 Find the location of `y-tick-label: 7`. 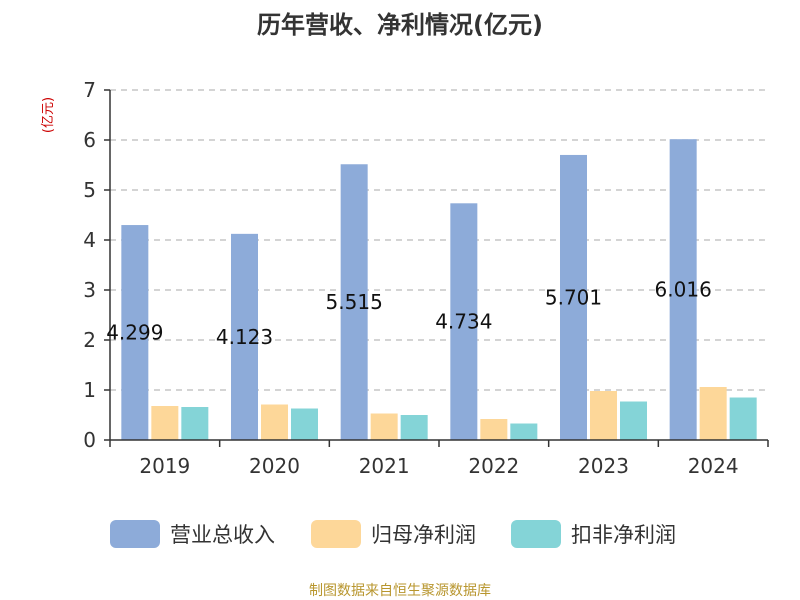

y-tick-label: 7 is located at coordinates (89, 90).